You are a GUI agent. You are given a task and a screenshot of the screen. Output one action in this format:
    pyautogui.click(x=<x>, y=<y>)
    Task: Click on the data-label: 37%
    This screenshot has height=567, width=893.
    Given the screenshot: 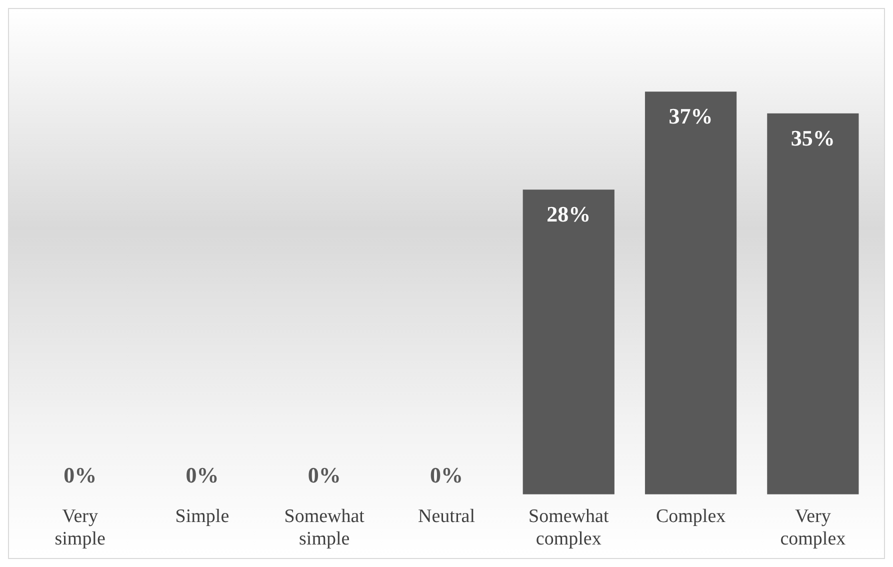 What is the action you would take?
    pyautogui.click(x=690, y=116)
    